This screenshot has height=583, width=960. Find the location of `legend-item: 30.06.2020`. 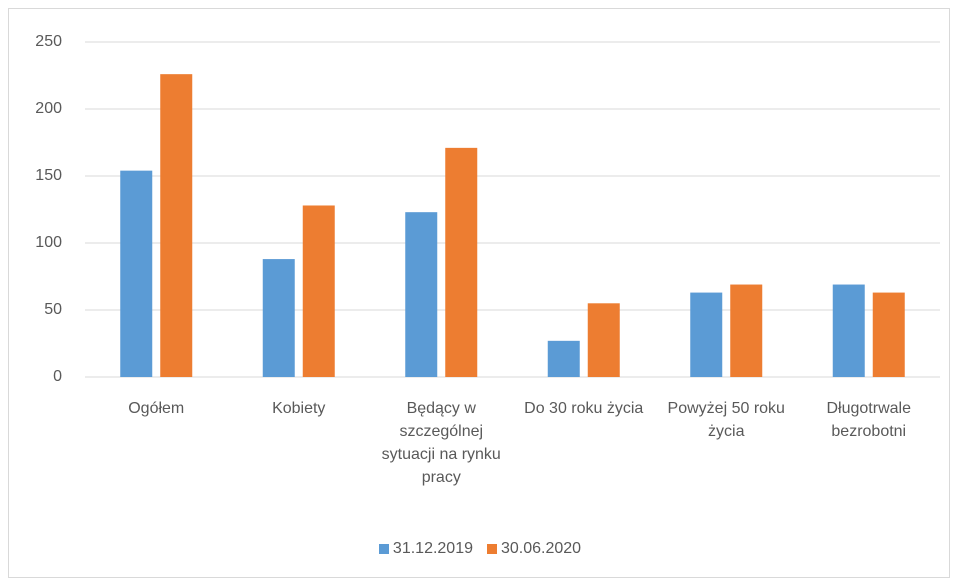

legend-item: 30.06.2020 is located at coordinates (534, 549).